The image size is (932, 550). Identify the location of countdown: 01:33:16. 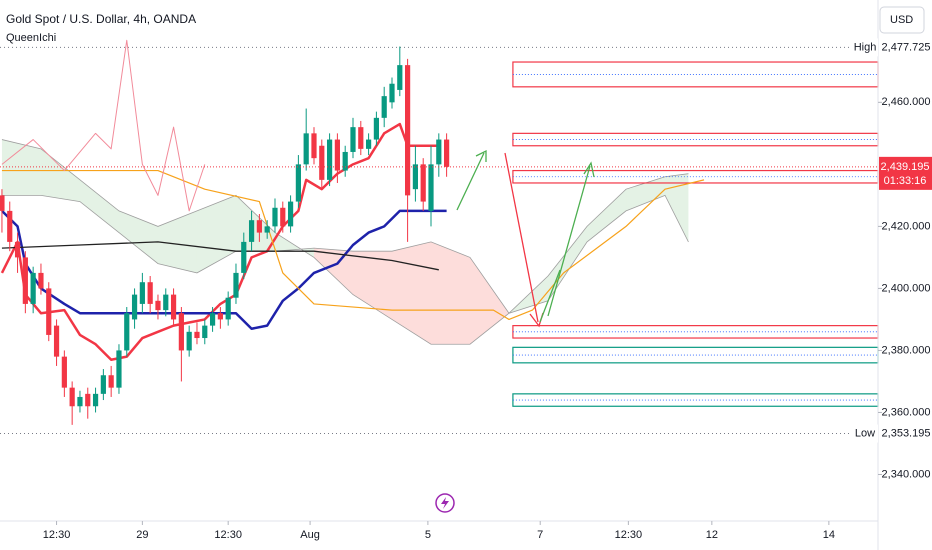
(905, 181).